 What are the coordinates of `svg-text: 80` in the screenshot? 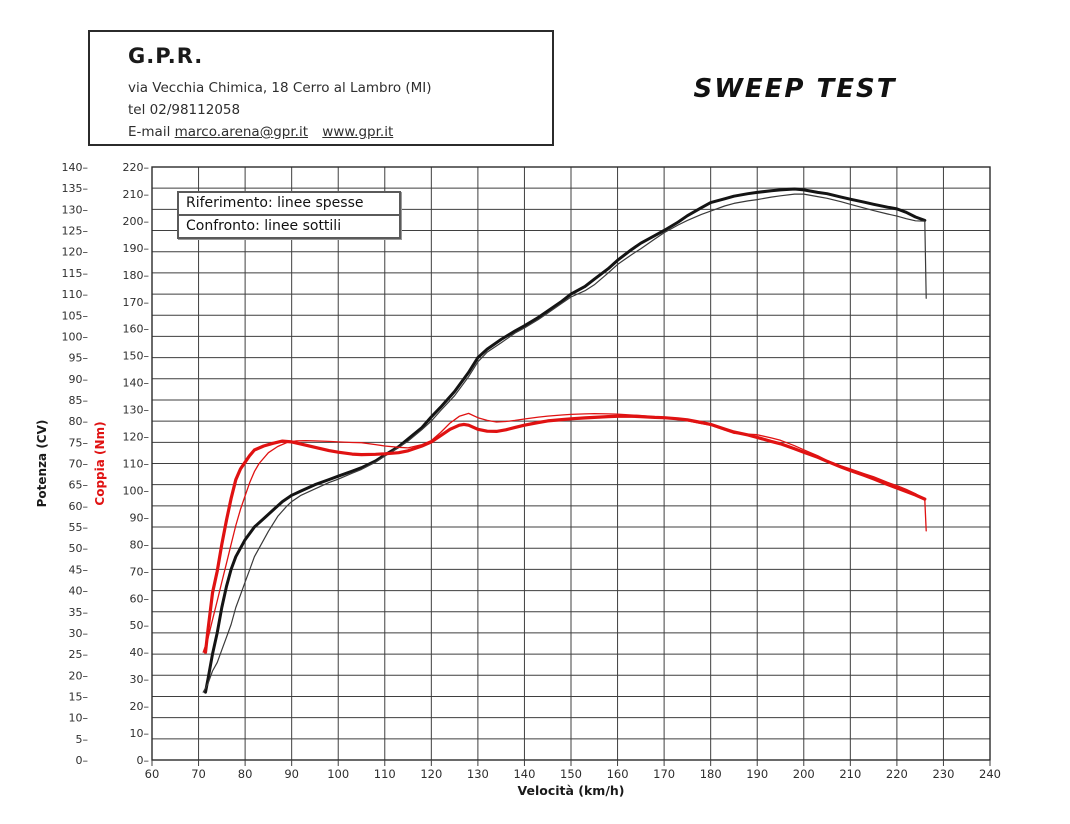 It's located at (245, 774).